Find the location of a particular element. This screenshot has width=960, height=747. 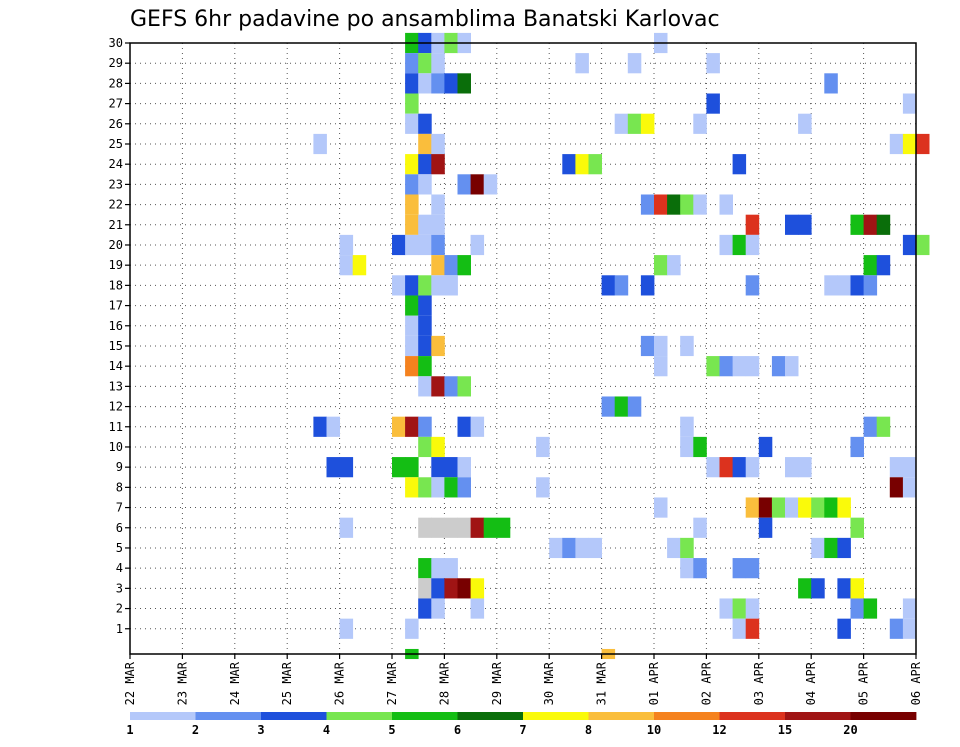

y-tick-label: 11 is located at coordinates (116, 427).